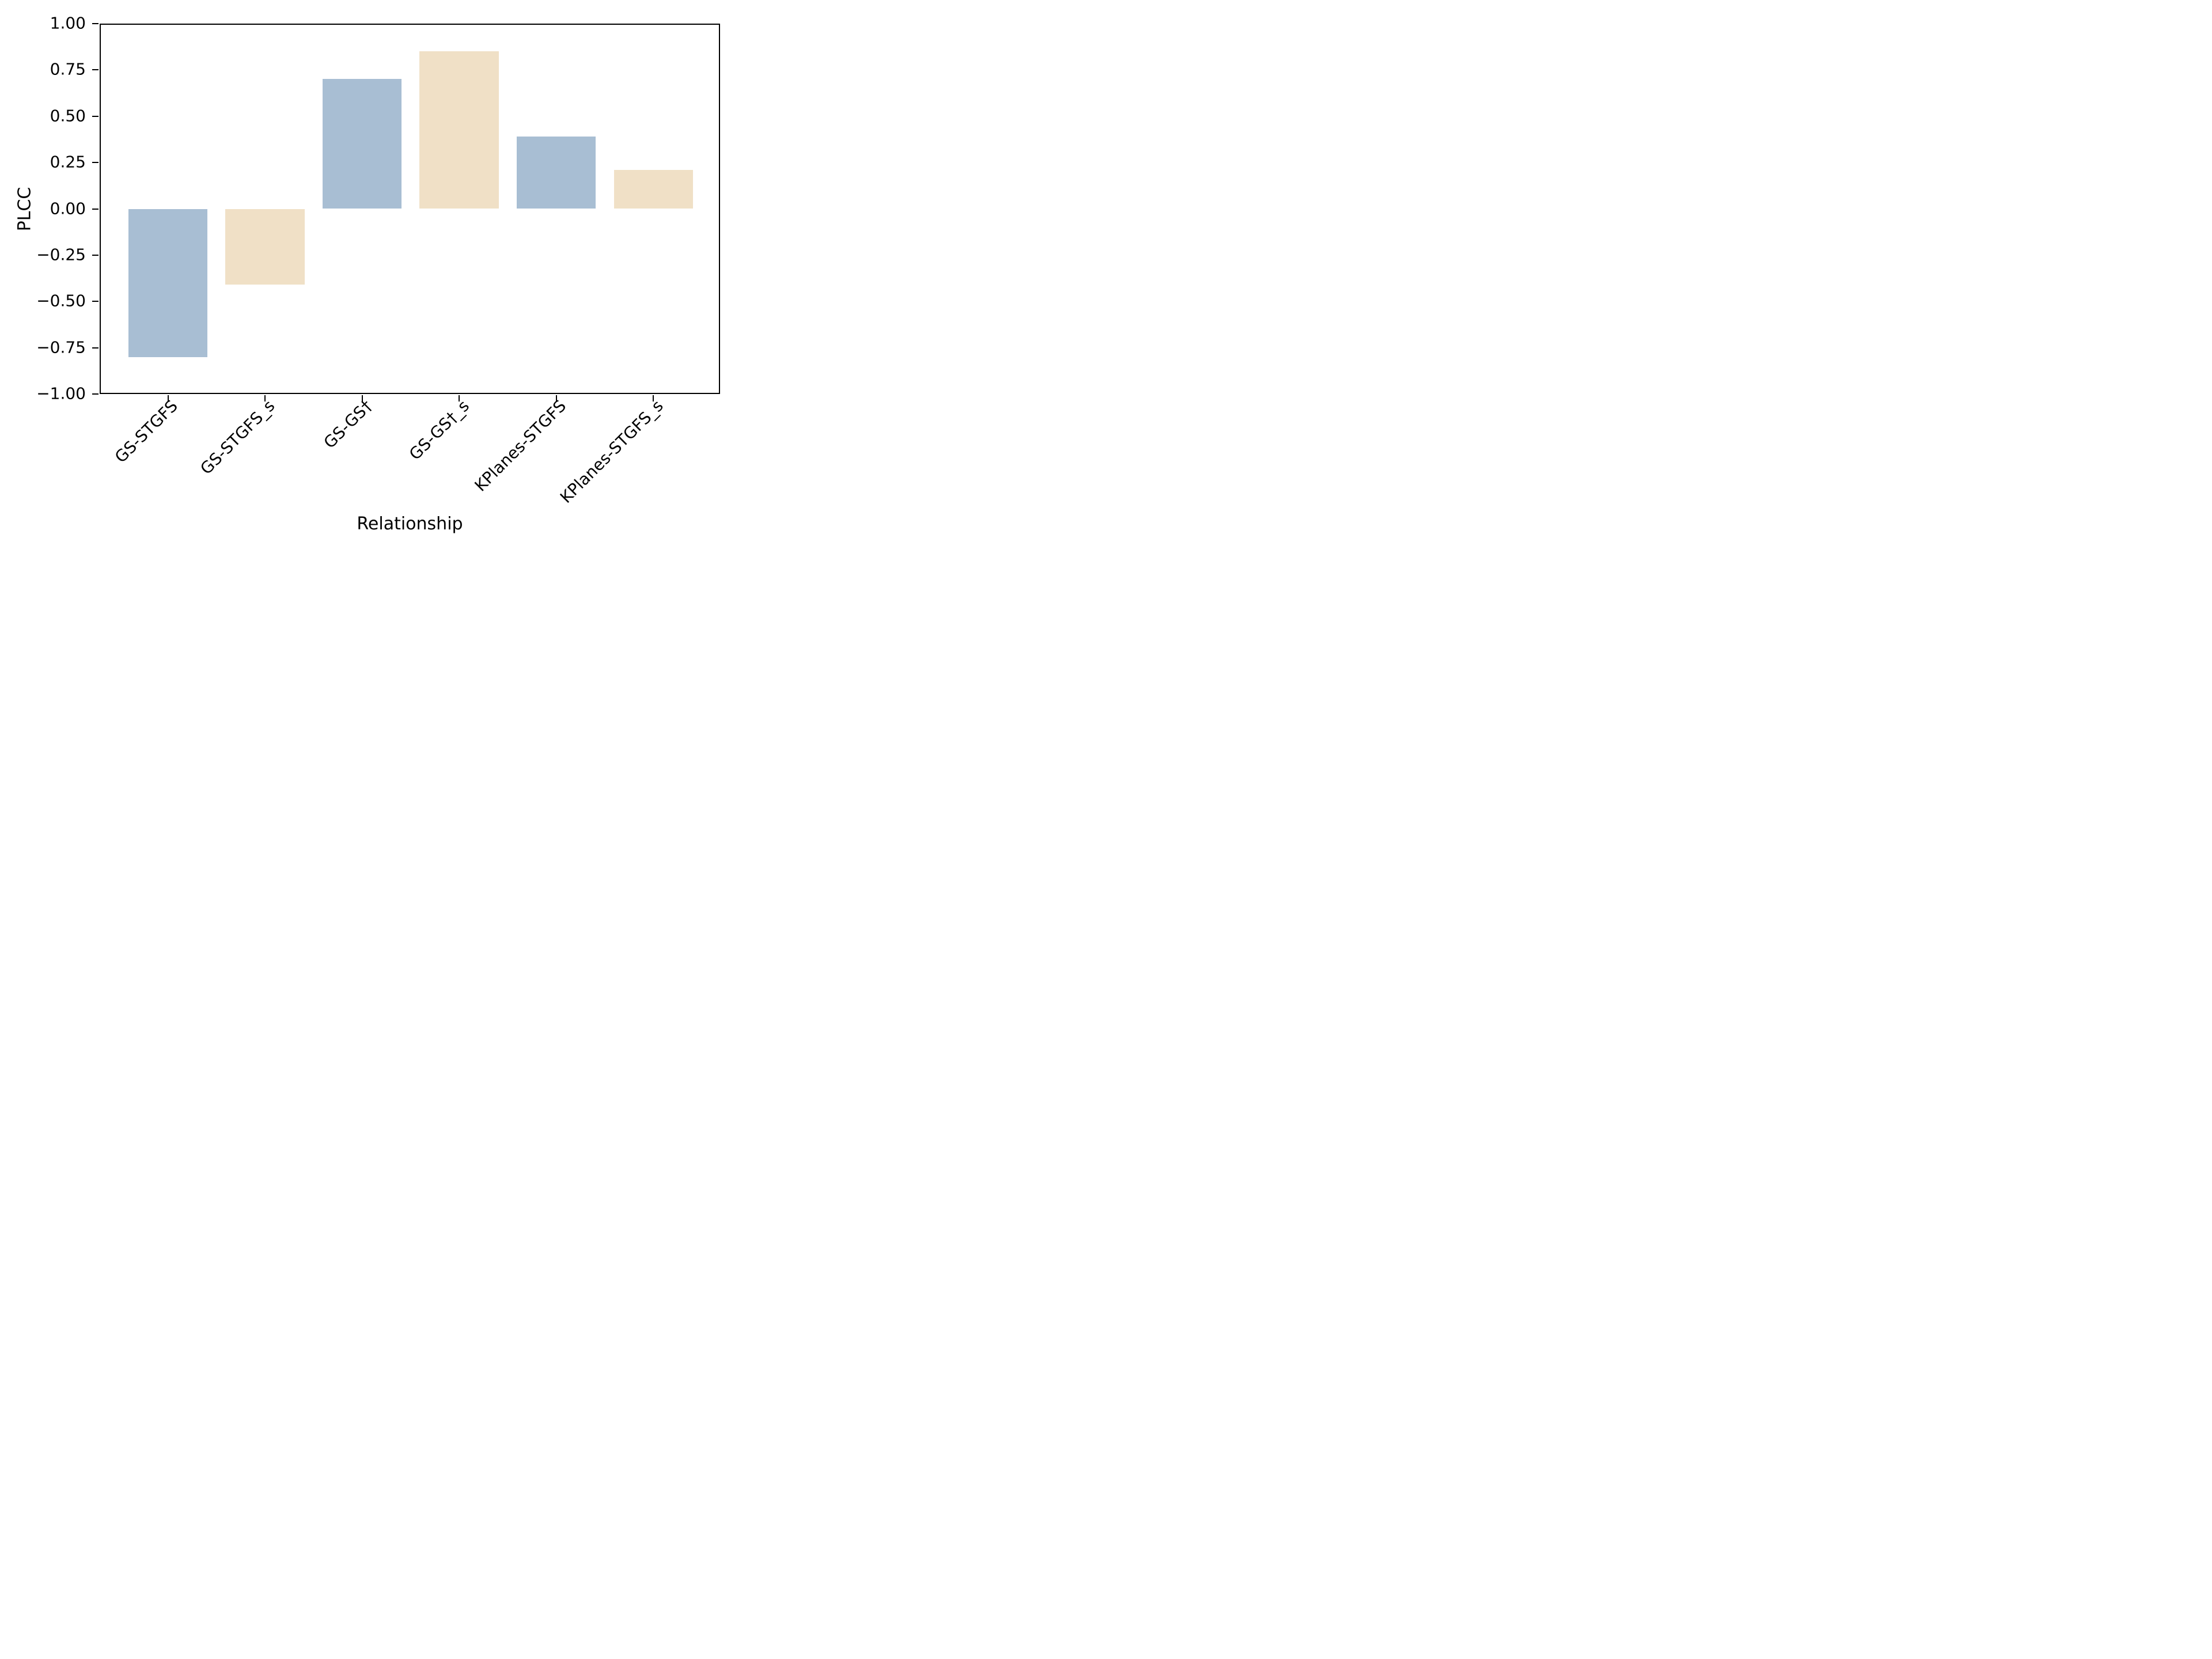  What do you see at coordinates (68, 69) in the screenshot?
I see `y-tick-label: 0.75` at bounding box center [68, 69].